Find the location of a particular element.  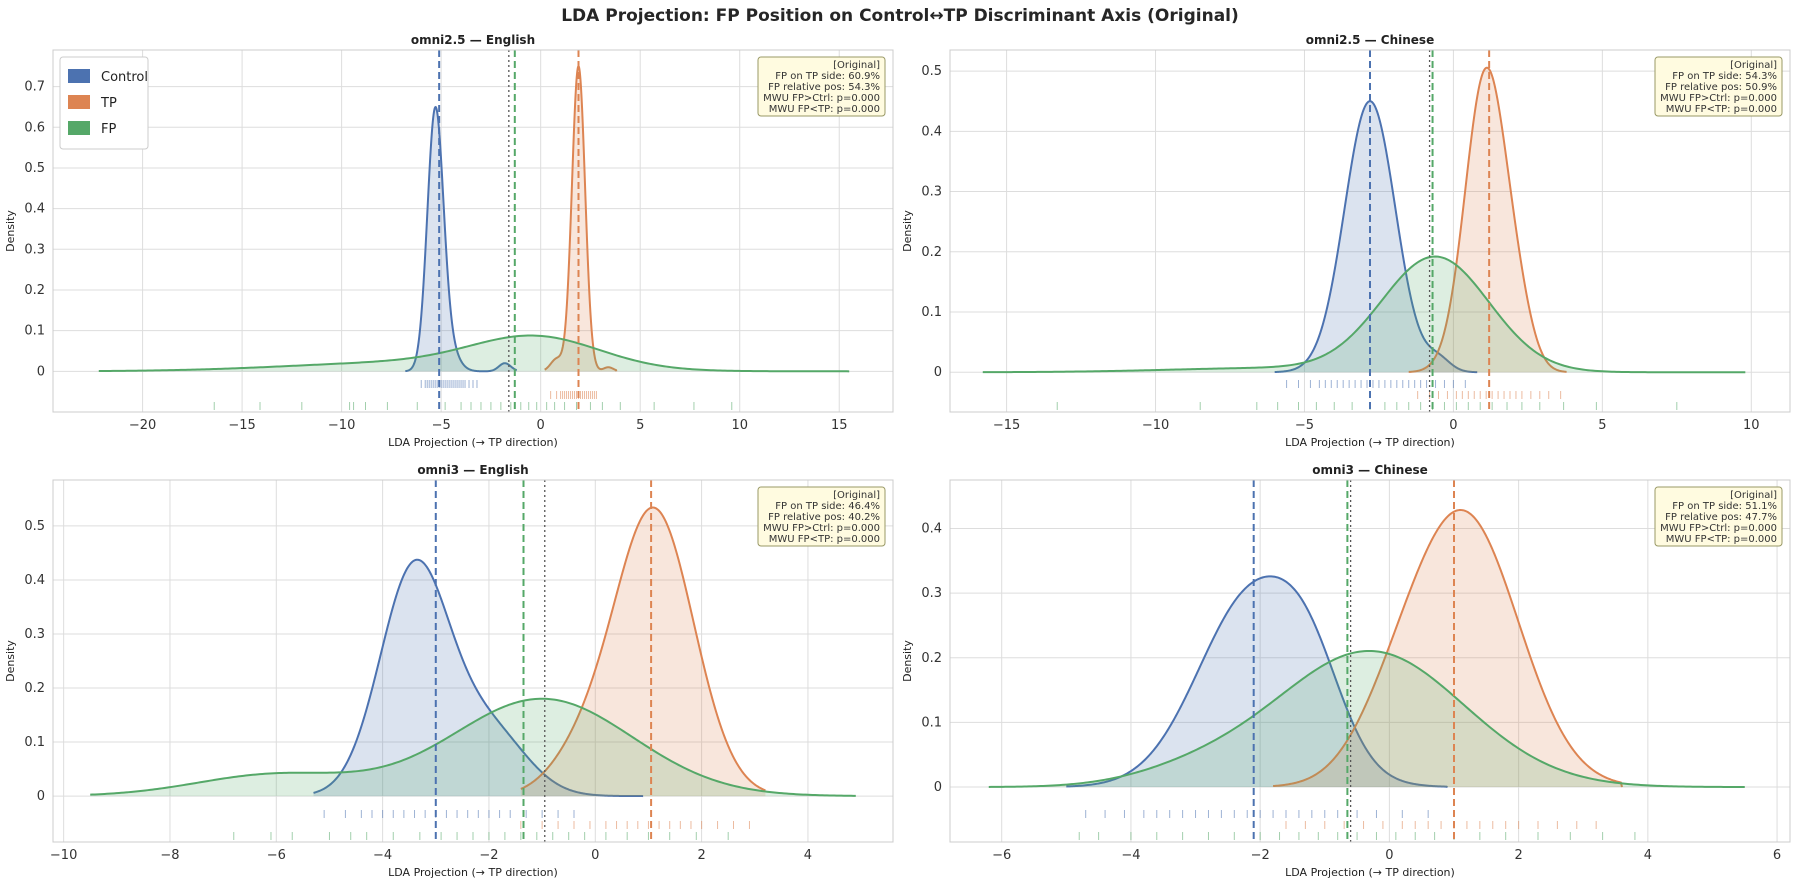

stats-annotation-line: FP relative pos: 54.3% is located at coordinates (824, 87).